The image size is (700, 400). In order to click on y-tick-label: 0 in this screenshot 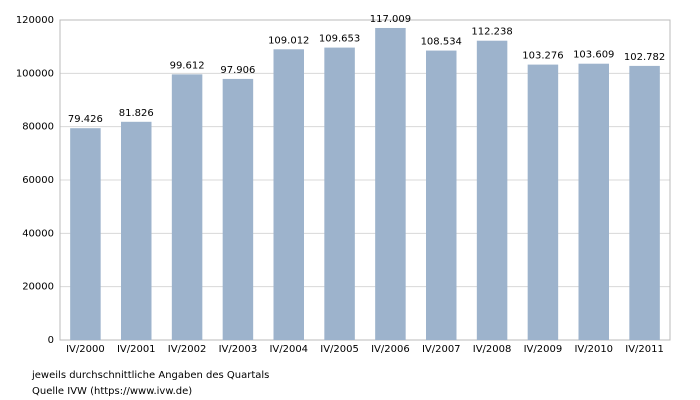, I will do `click(51, 340)`.